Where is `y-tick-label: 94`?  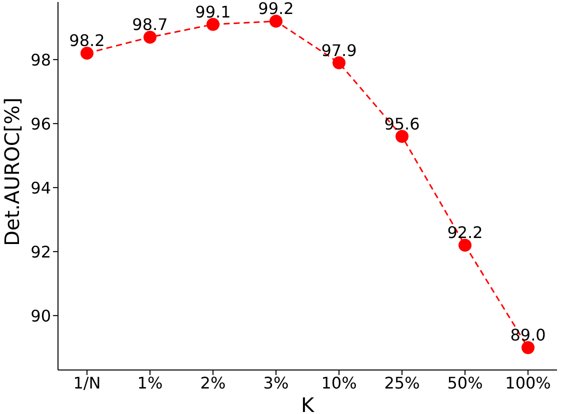
y-tick-label: 94 is located at coordinates (40, 188).